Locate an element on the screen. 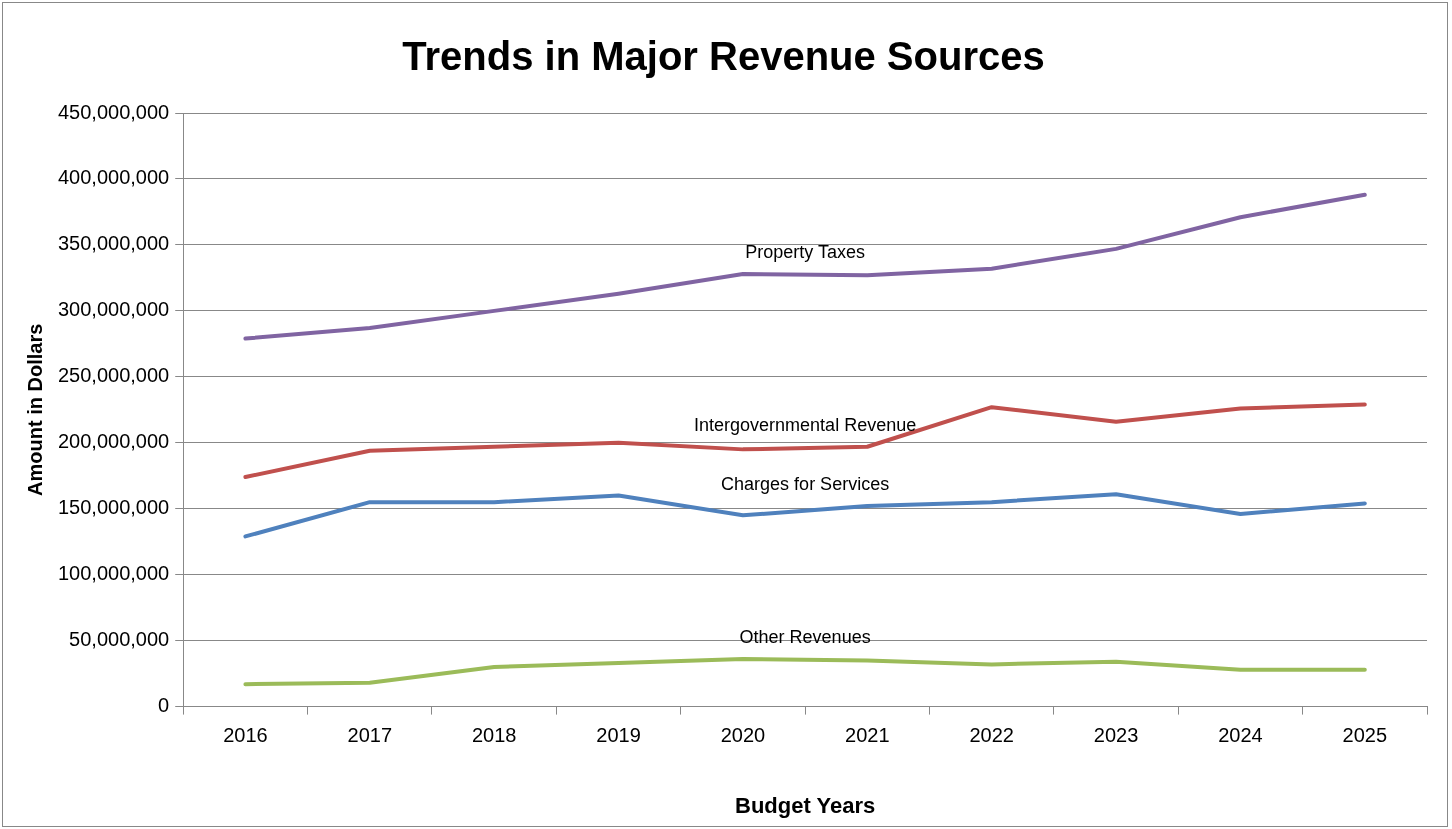 This screenshot has height=829, width=1452. y-tick-label: 200,000,000 is located at coordinates (113, 441).